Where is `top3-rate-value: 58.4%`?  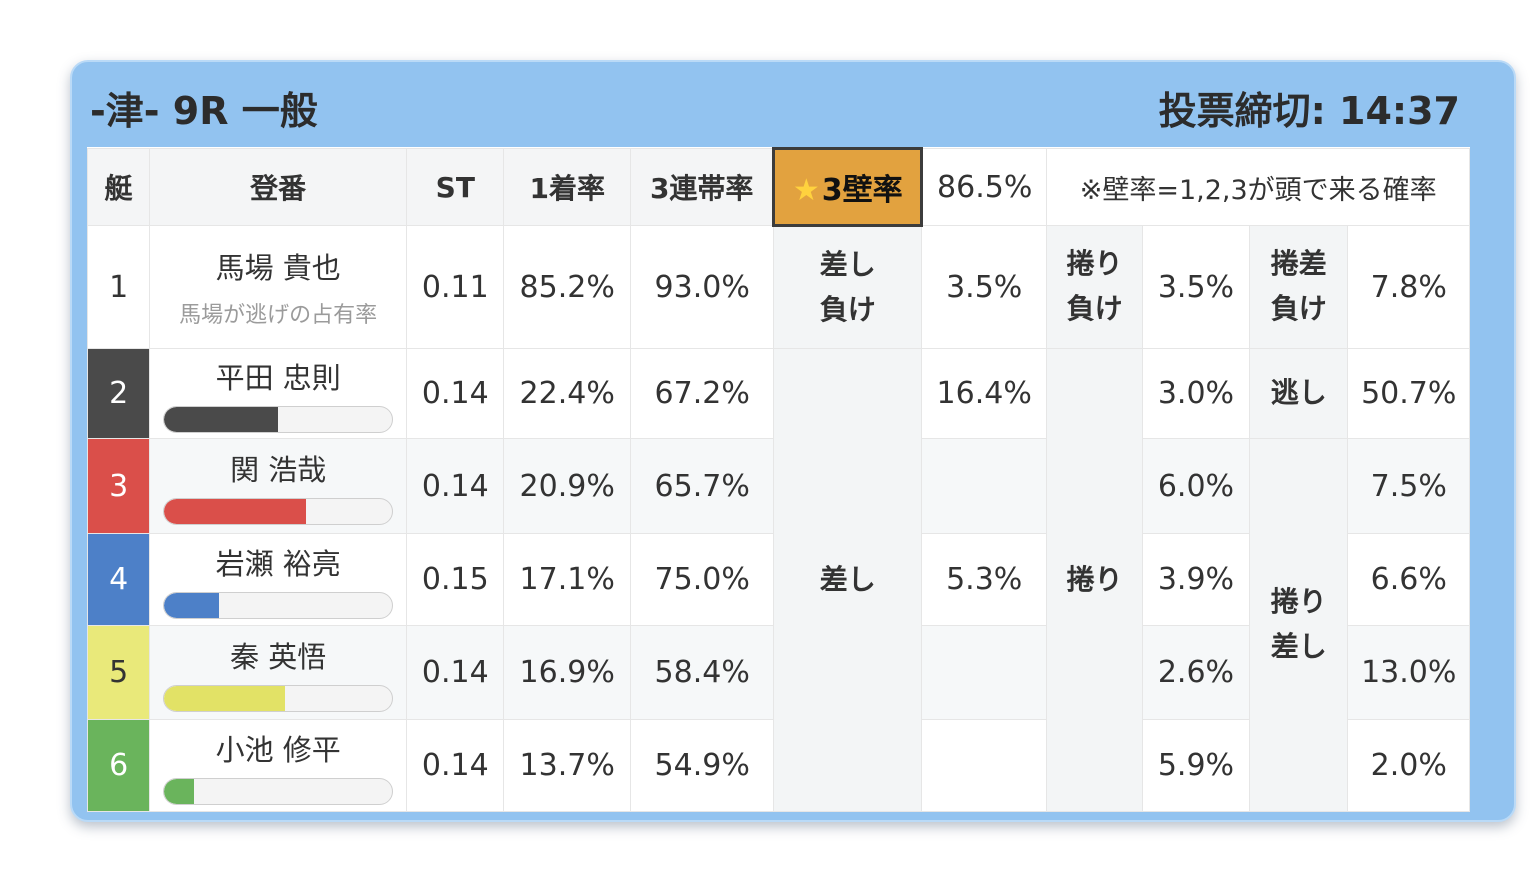 top3-rate-value: 58.4% is located at coordinates (702, 672).